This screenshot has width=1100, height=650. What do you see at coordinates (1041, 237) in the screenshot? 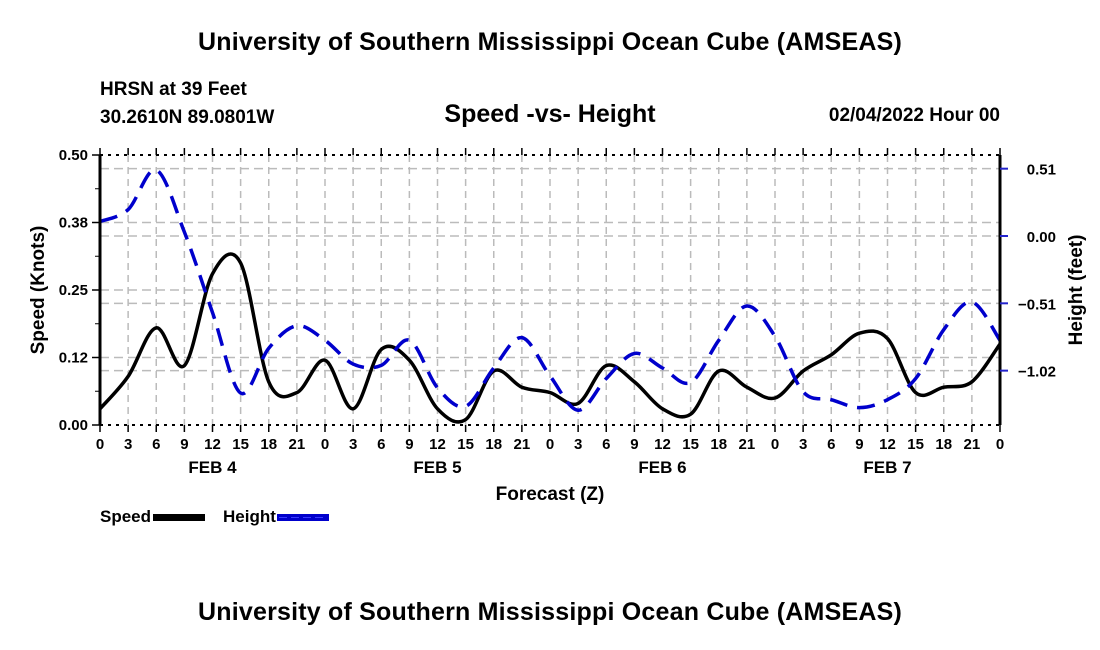
I see `y2-tick-label: 0.00` at bounding box center [1041, 237].